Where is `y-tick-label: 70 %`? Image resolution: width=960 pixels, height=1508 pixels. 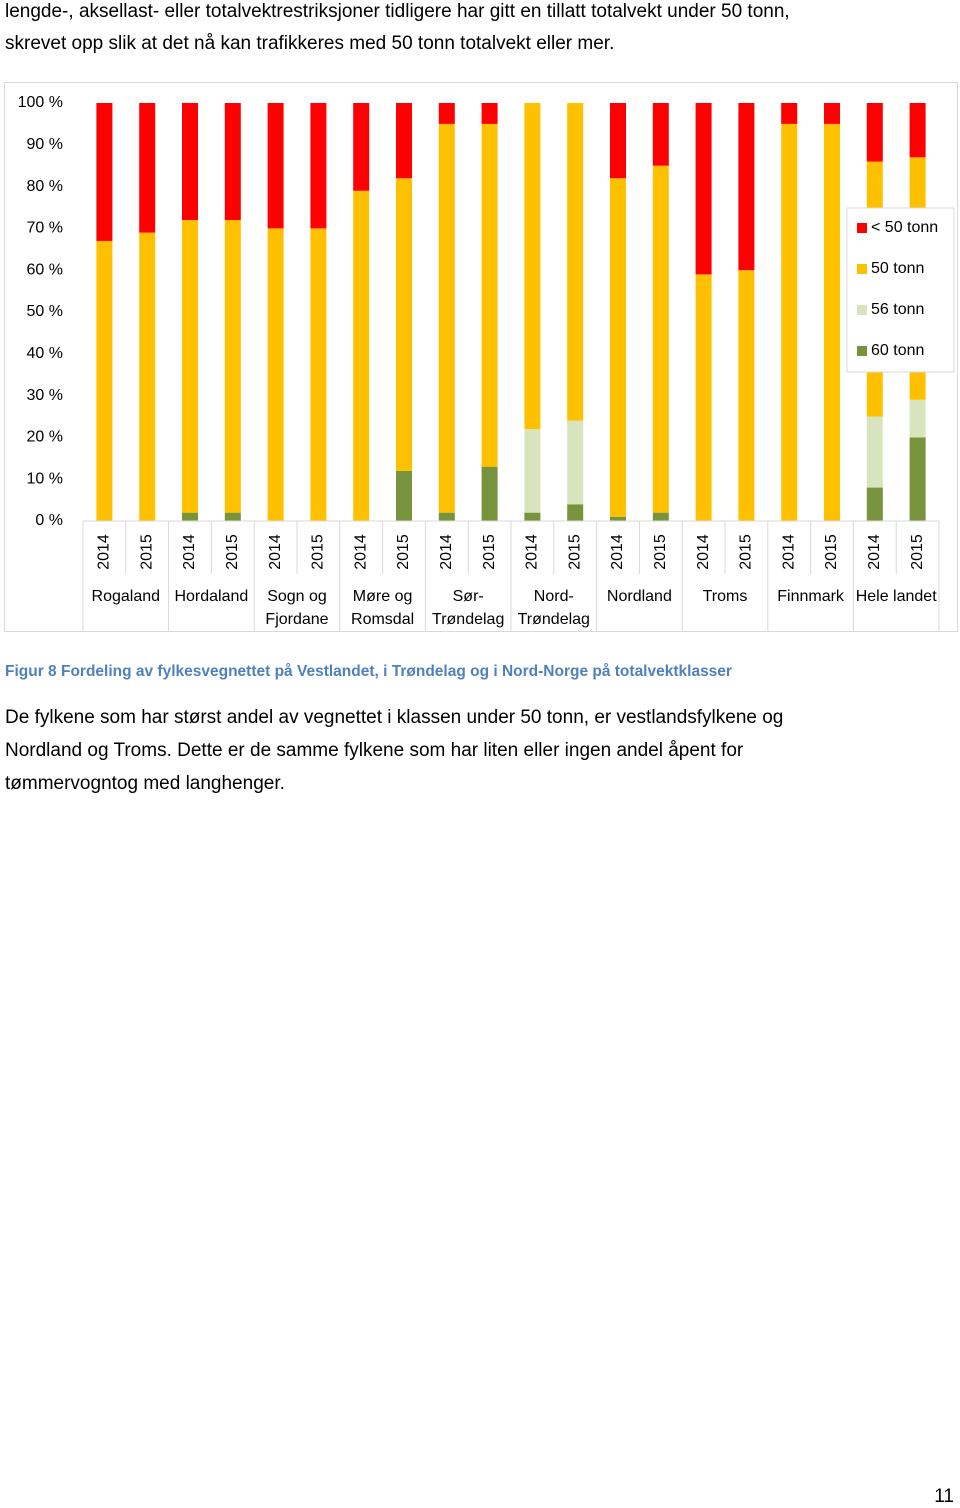
y-tick-label: 70 % is located at coordinates (45, 228).